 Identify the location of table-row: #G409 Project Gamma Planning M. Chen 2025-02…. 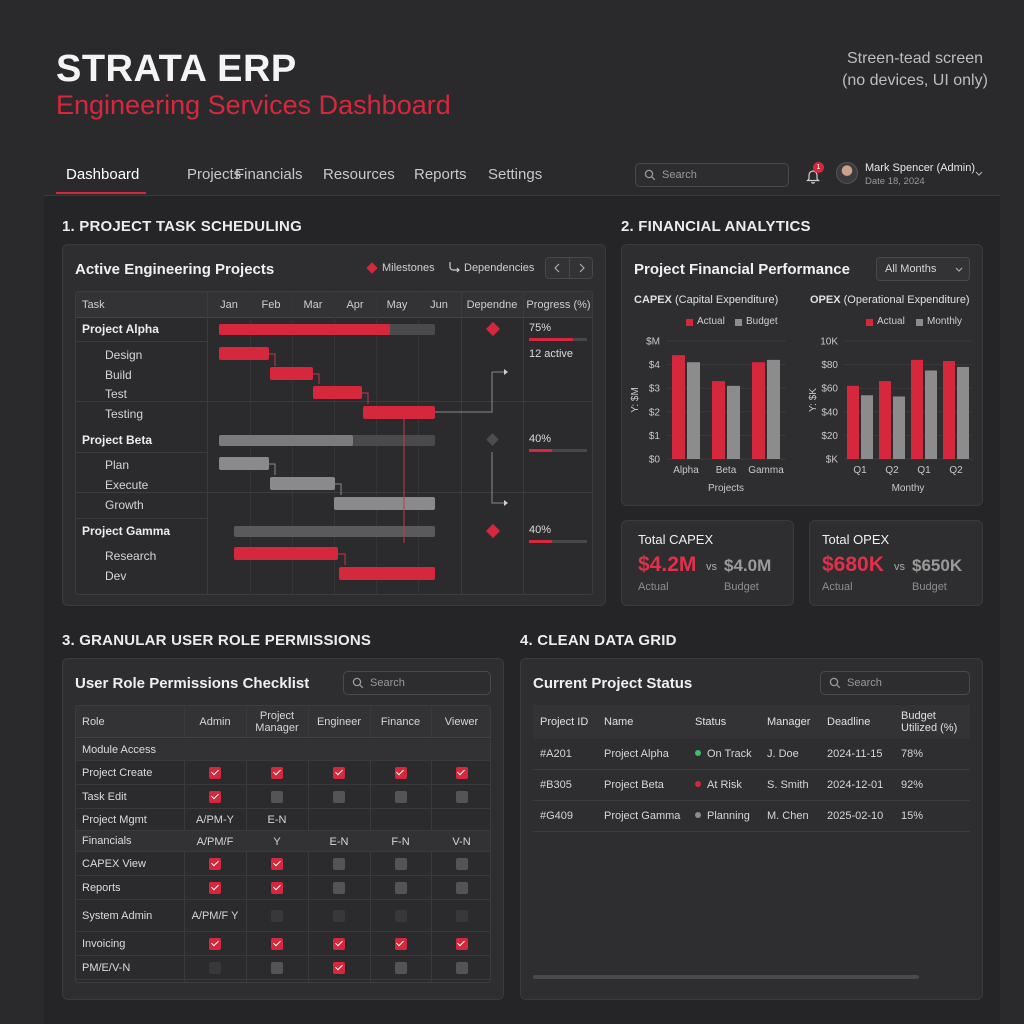
(751, 816).